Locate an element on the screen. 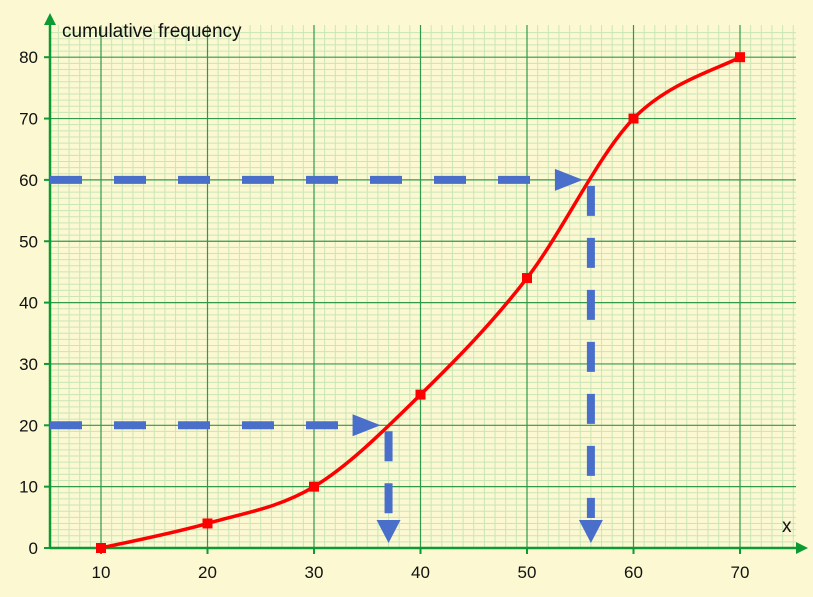 The image size is (813, 597). x-tick-label: 10 is located at coordinates (101, 572).